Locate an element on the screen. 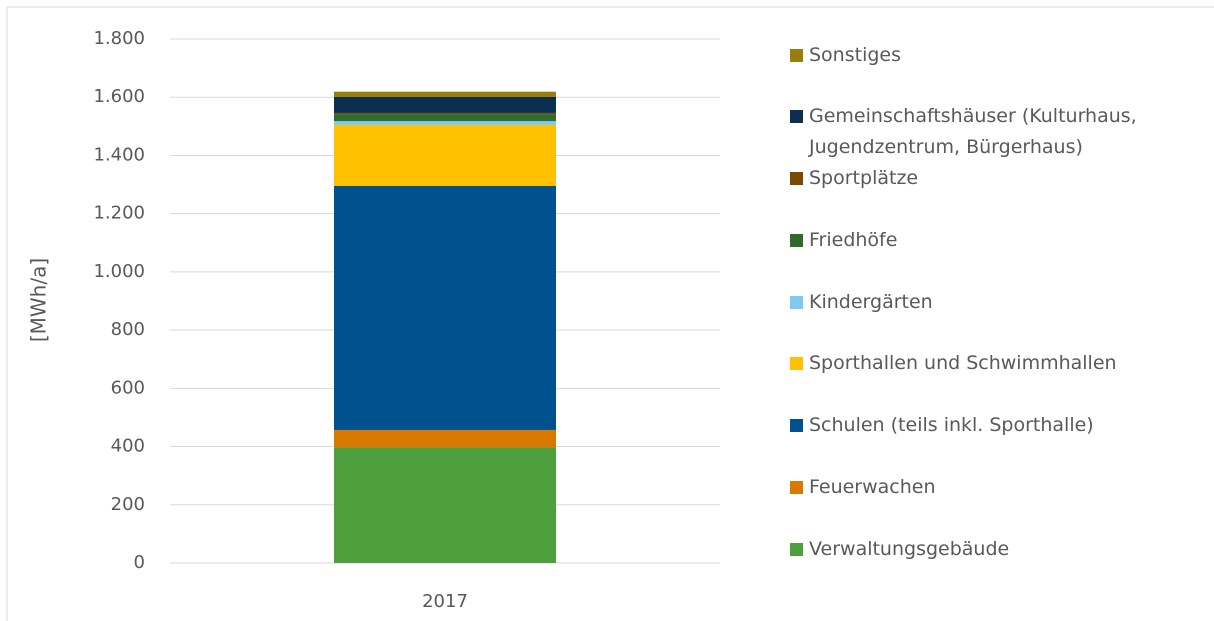  legend-label: Sportplätze is located at coordinates (864, 178).